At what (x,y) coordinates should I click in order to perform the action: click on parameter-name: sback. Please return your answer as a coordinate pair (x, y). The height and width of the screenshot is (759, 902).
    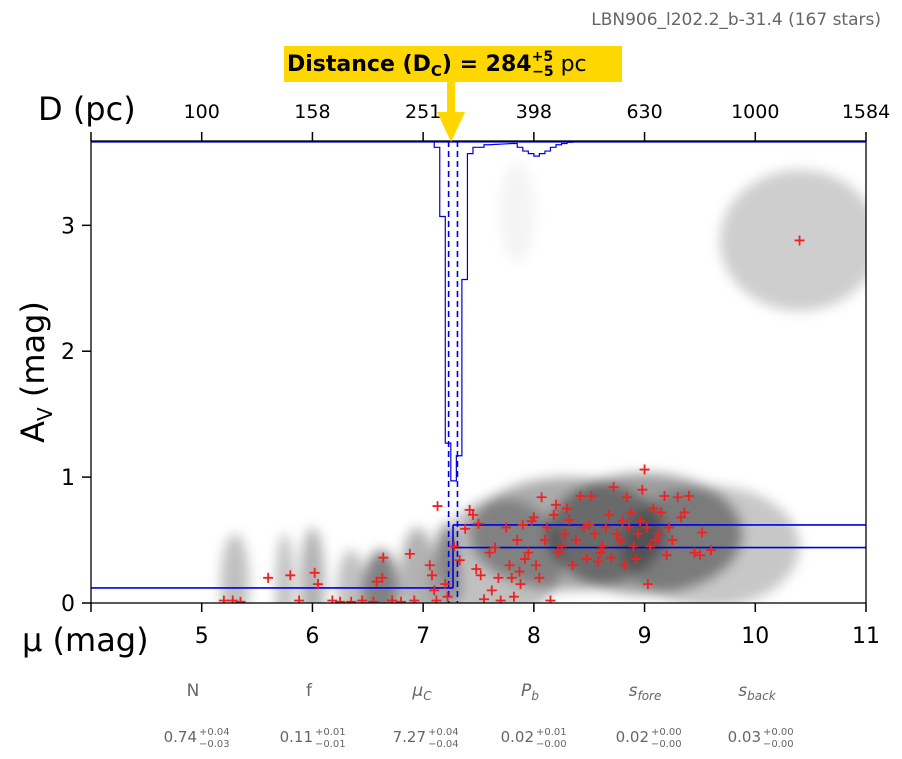
    Looking at the image, I should click on (757, 692).